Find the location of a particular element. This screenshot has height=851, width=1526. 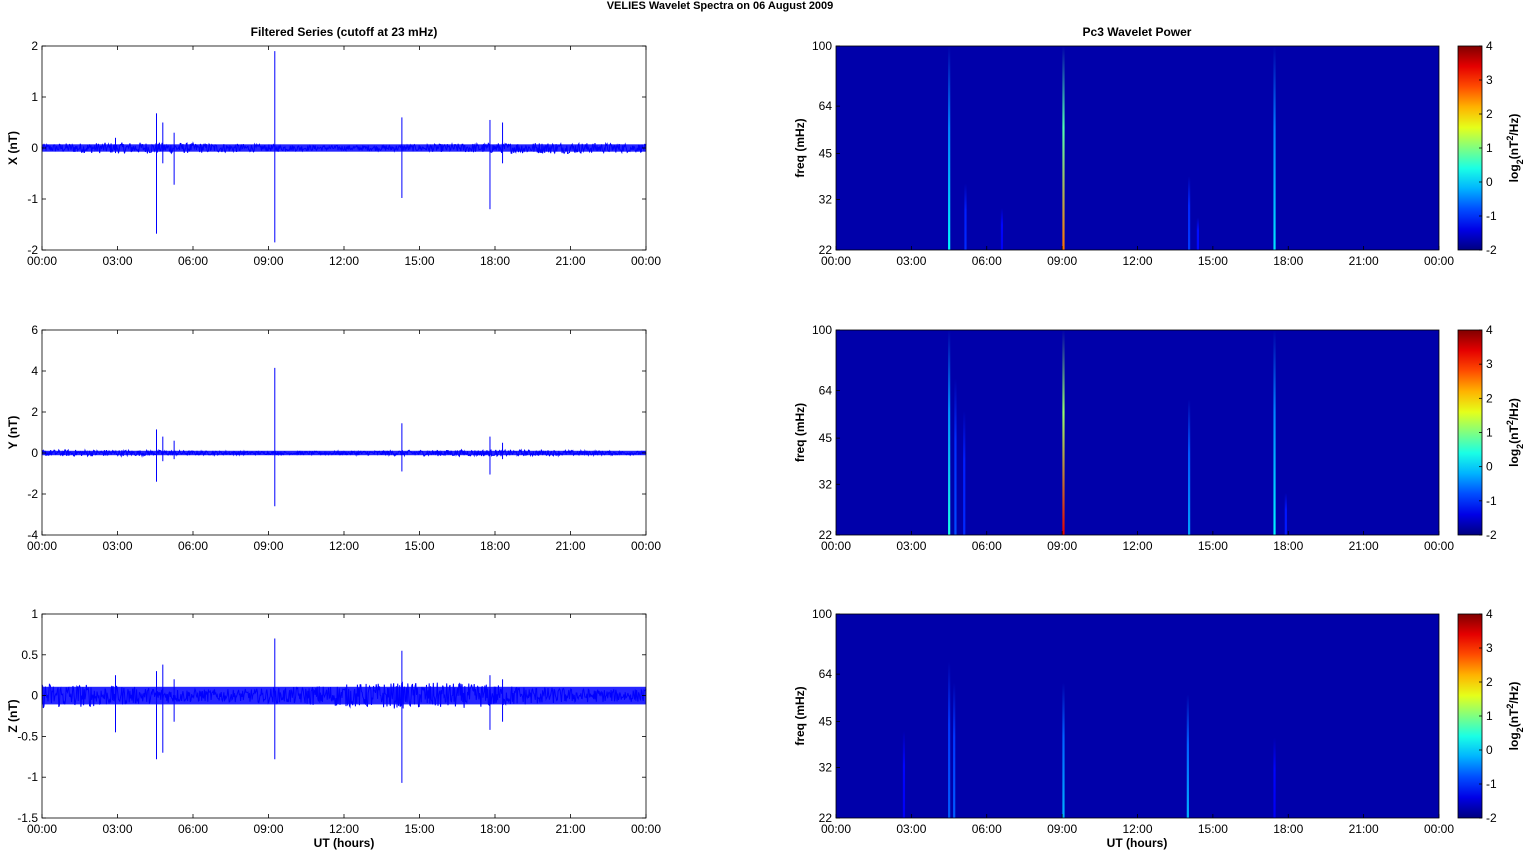

colorbar-tick-label: 4 is located at coordinates (1489, 330).